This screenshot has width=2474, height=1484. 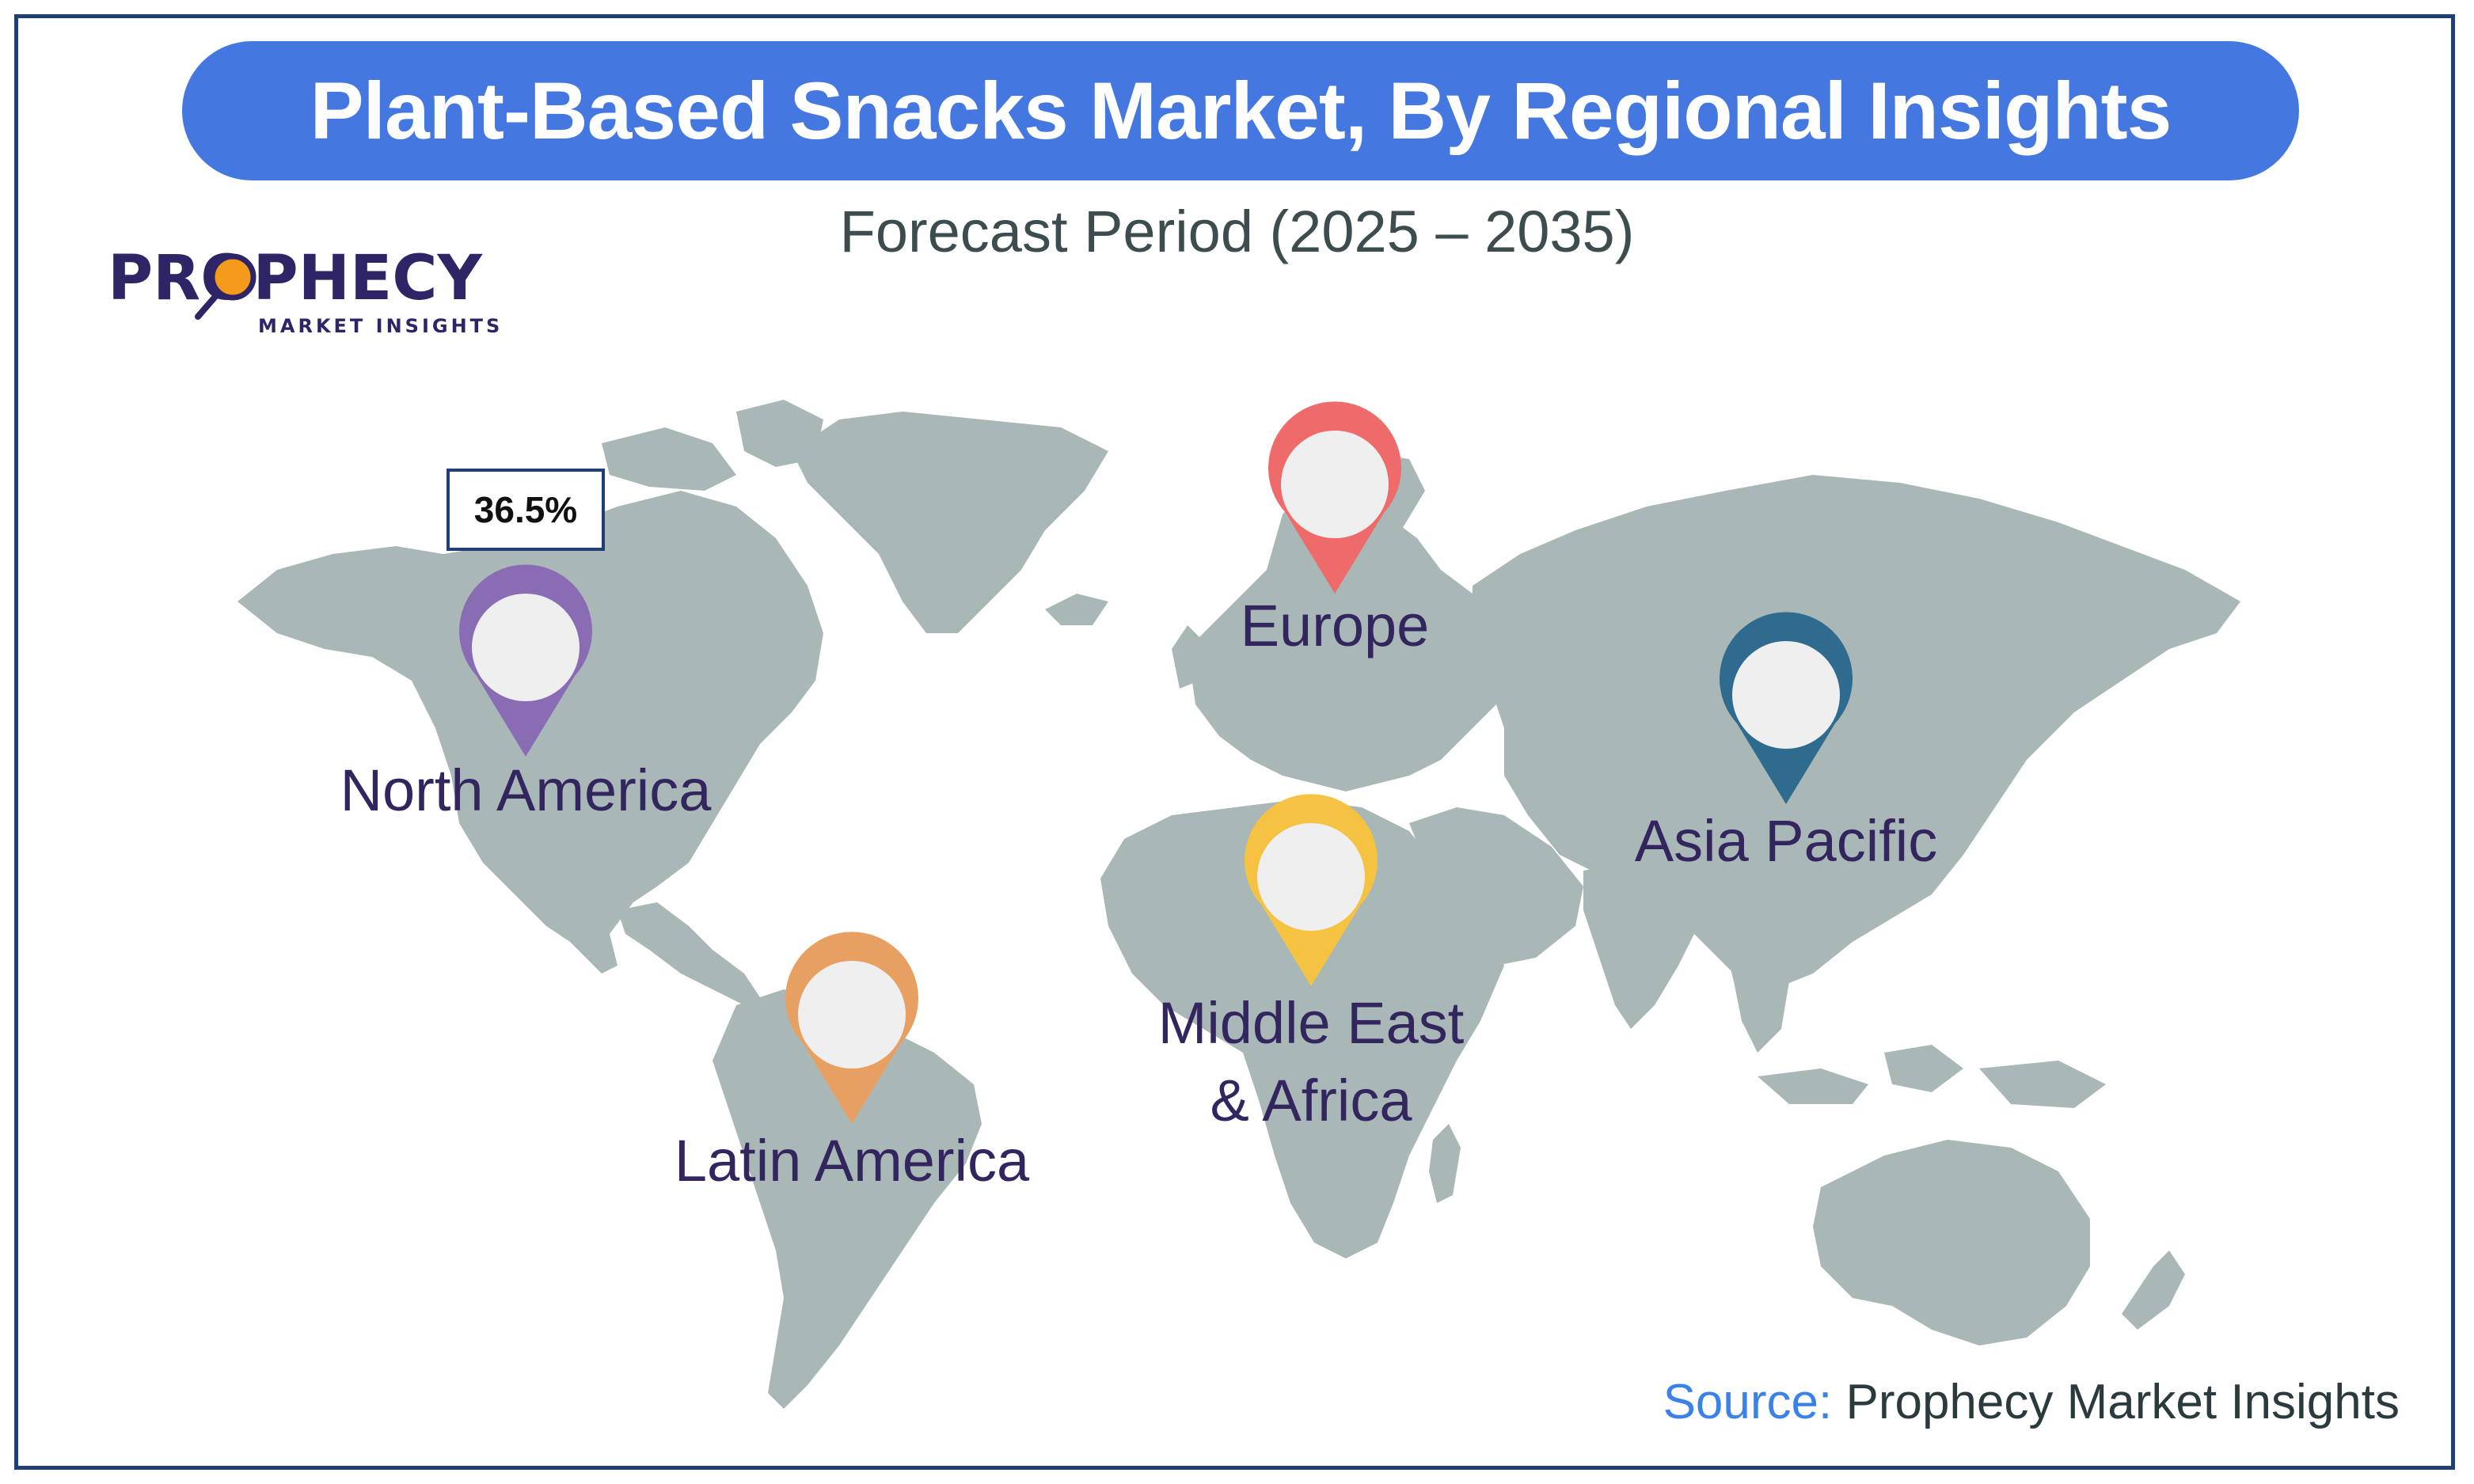 I want to click on continent-asia, so click(x=1857, y=732).